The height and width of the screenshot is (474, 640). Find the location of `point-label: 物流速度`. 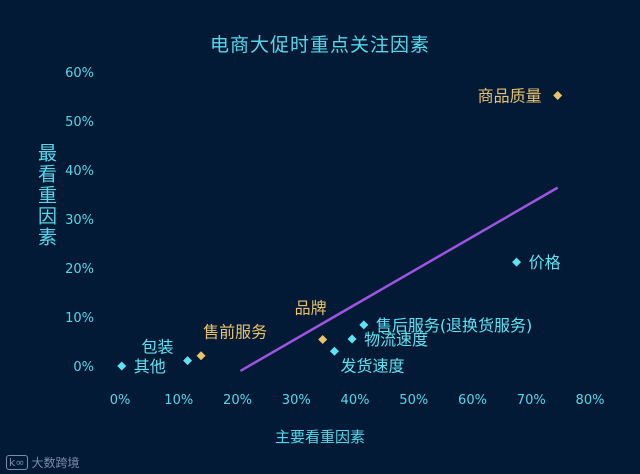

point-label: 物流速度 is located at coordinates (396, 339).